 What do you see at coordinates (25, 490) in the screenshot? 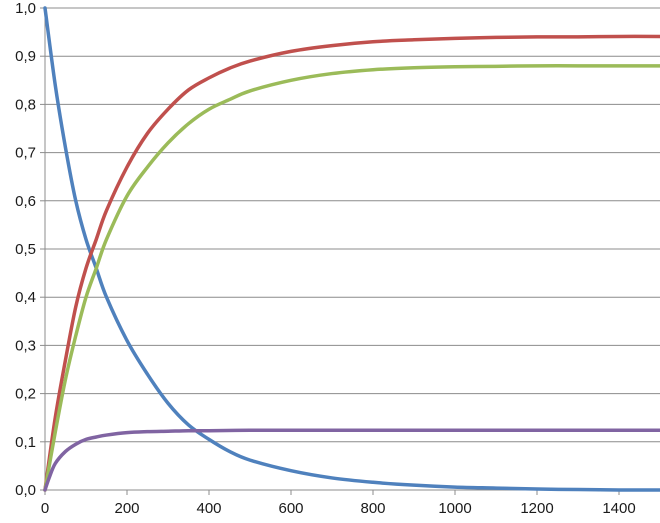
I see `y-tick-label-0: 0,0` at bounding box center [25, 490].